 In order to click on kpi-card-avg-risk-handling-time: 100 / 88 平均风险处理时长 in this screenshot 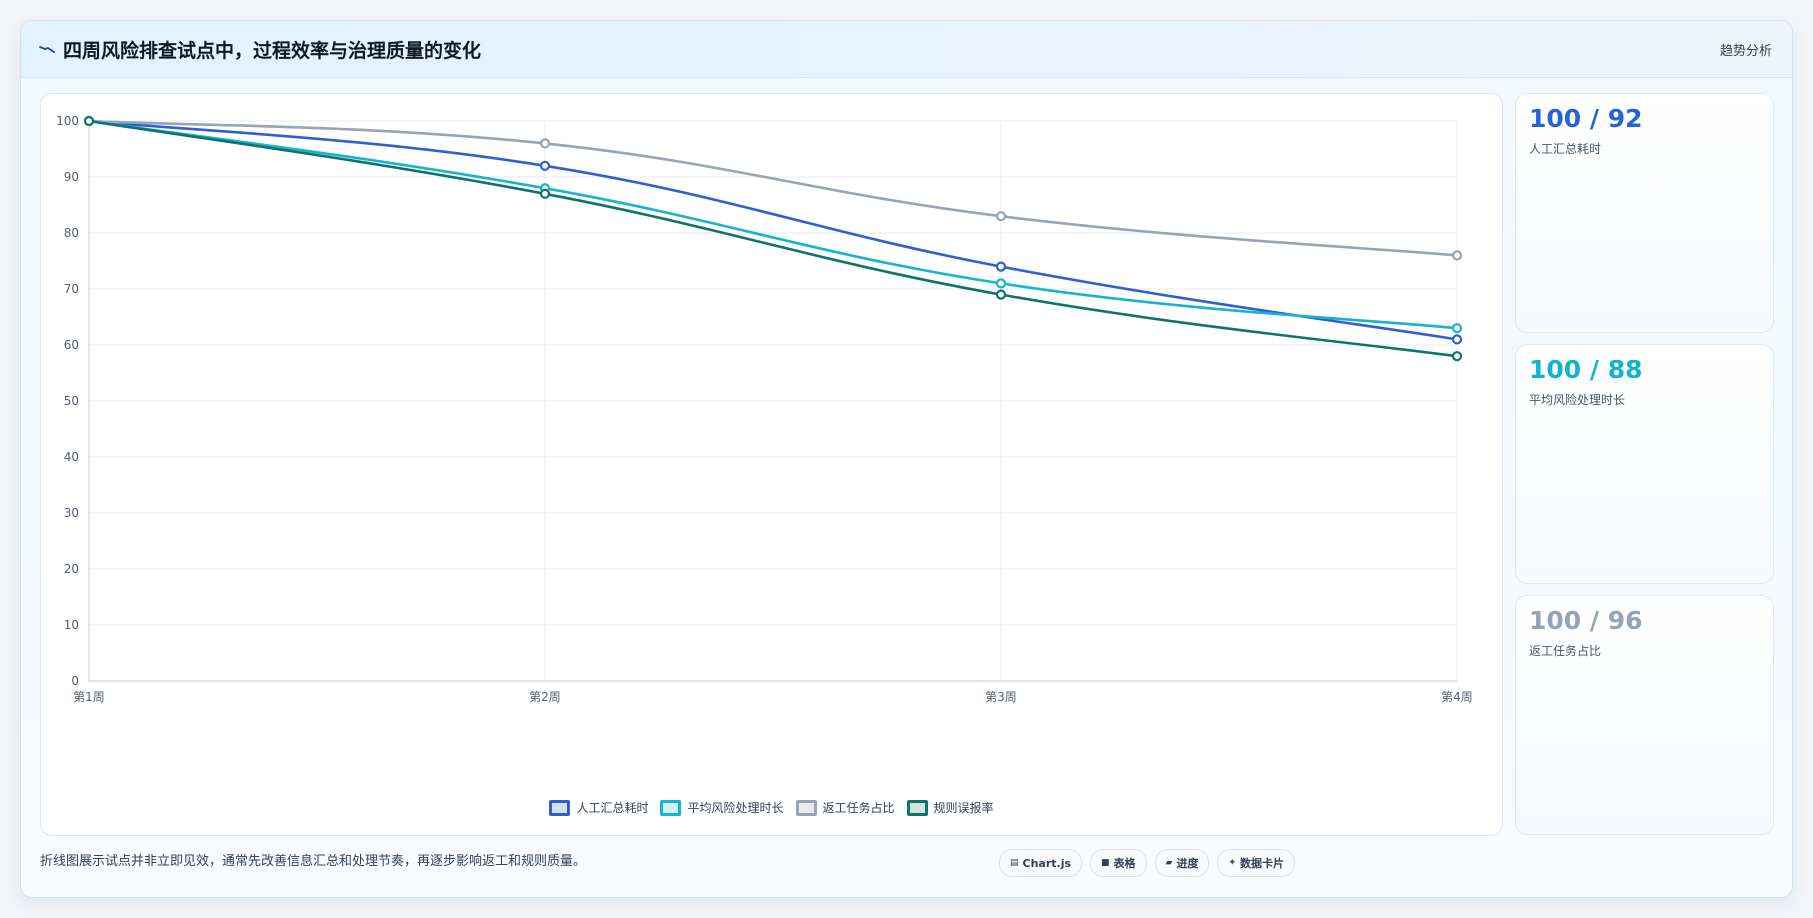, I will do `click(1644, 464)`.